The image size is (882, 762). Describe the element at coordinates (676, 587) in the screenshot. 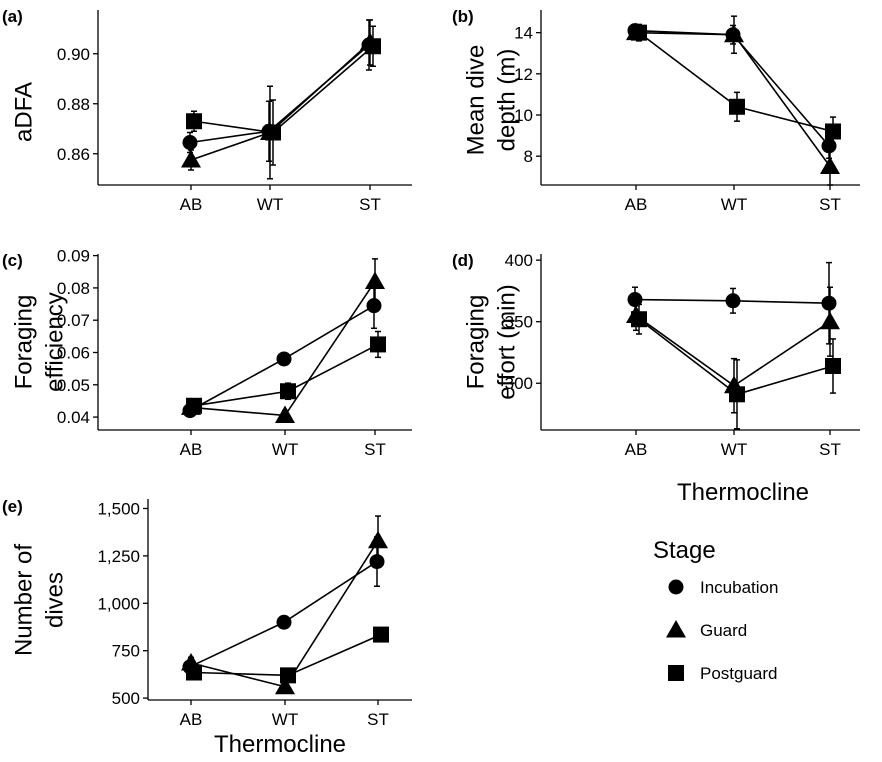

I see `circle-icon` at that location.